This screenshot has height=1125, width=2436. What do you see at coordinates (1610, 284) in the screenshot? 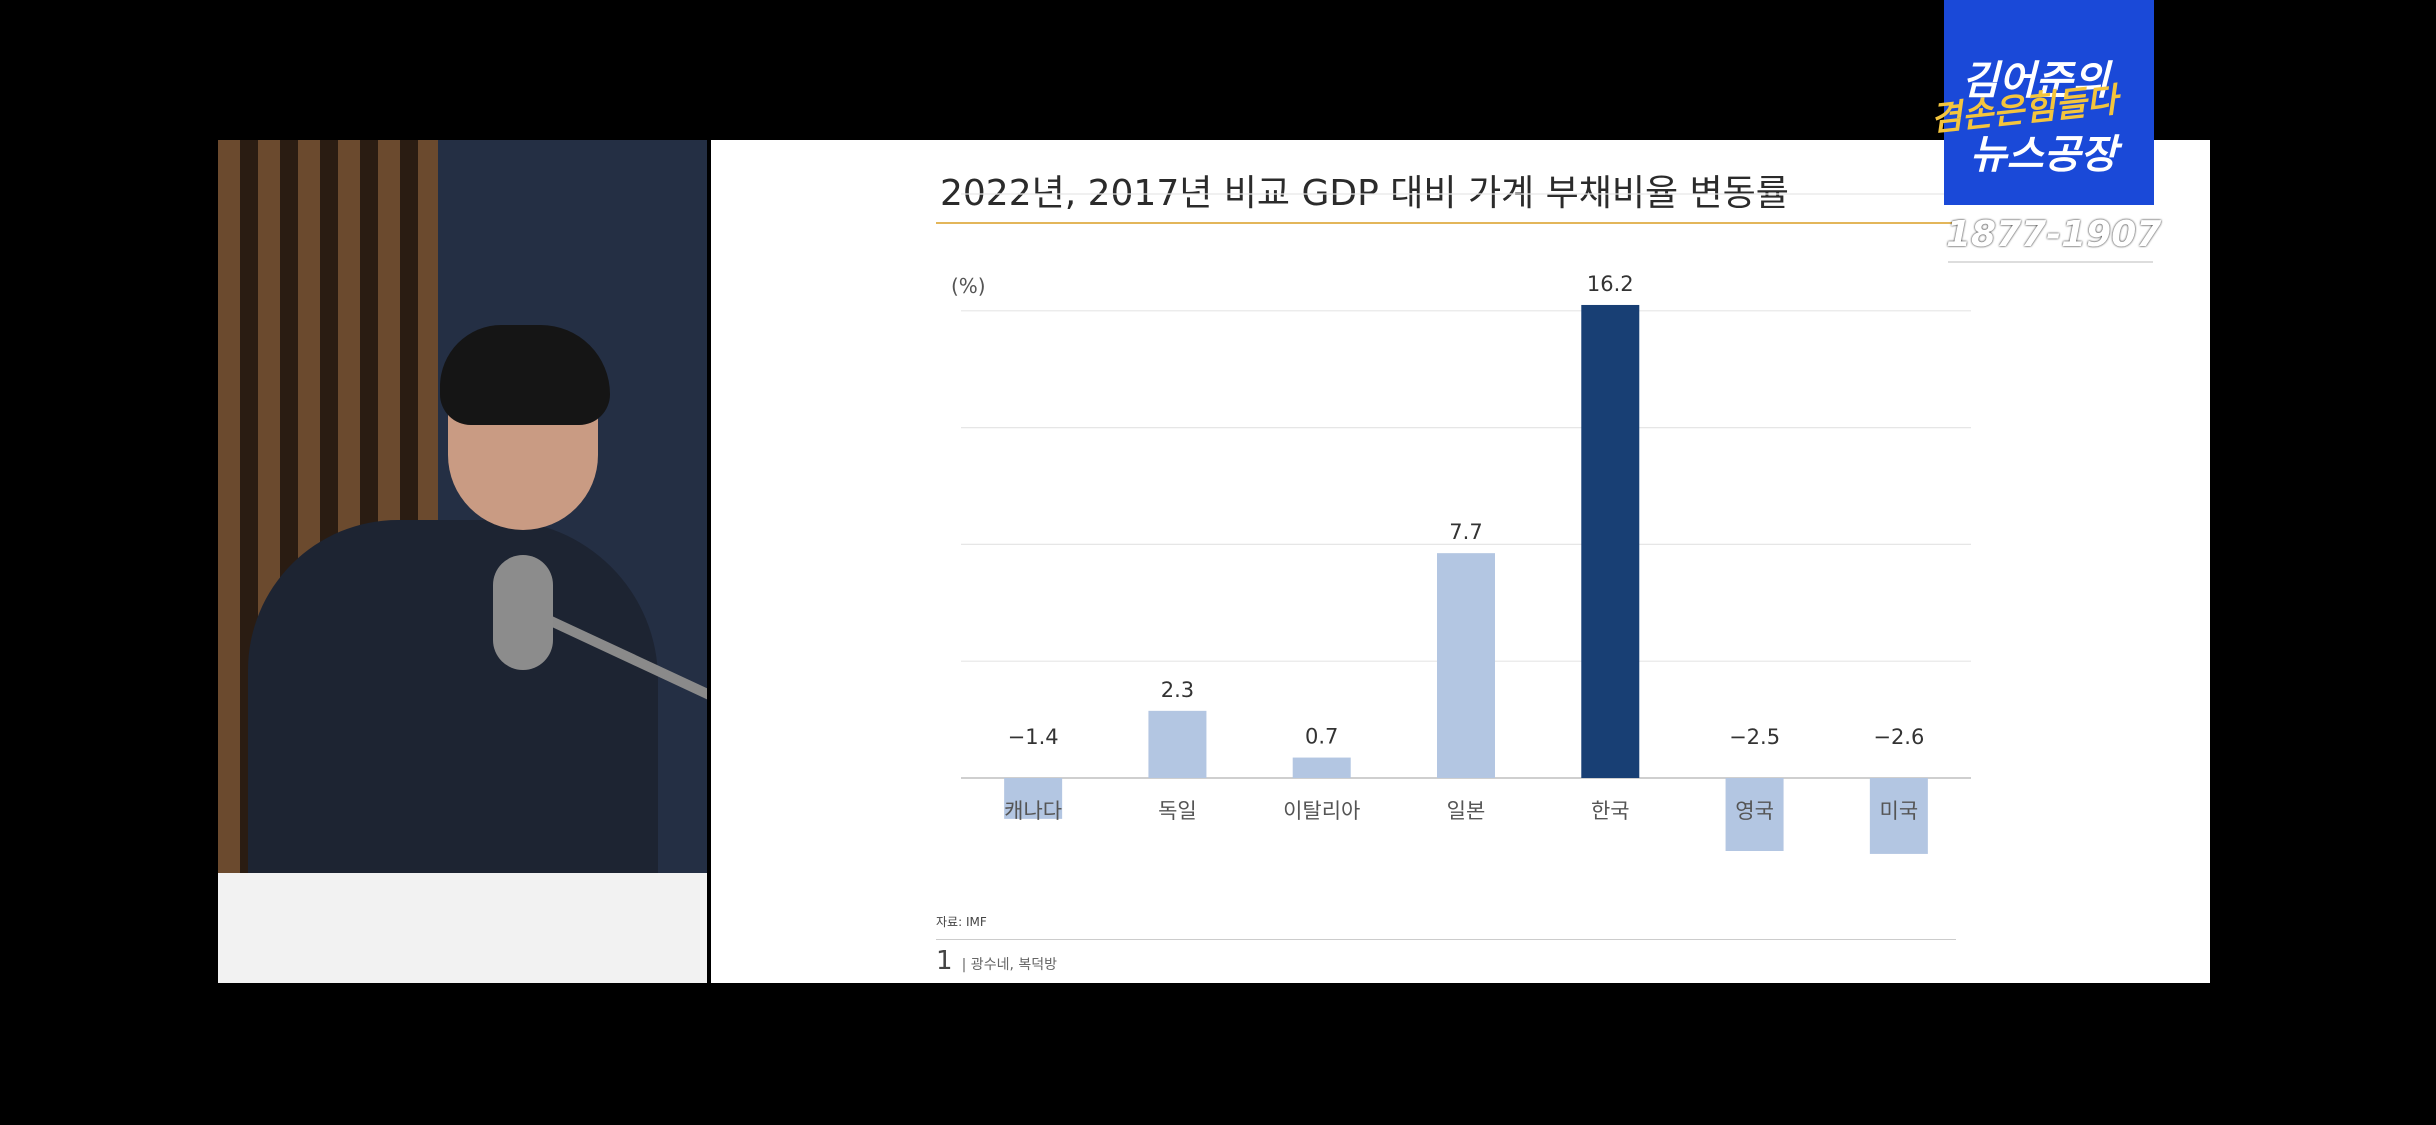
I see `value-label: 16.2` at bounding box center [1610, 284].